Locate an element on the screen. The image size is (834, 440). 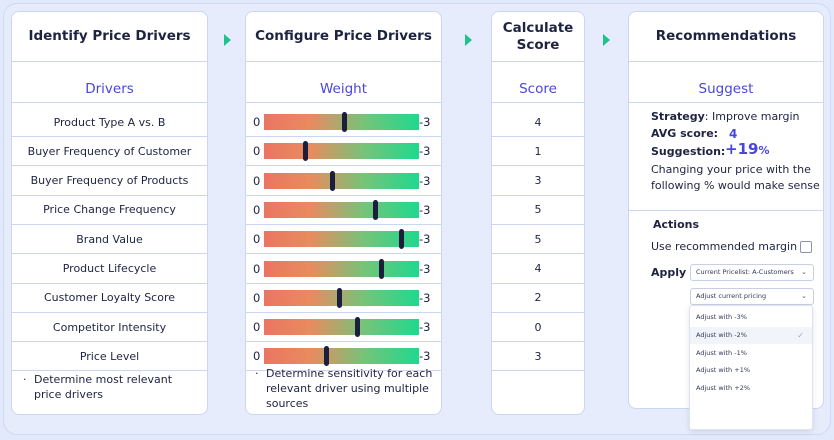
score-row: 2 is located at coordinates (538, 298).